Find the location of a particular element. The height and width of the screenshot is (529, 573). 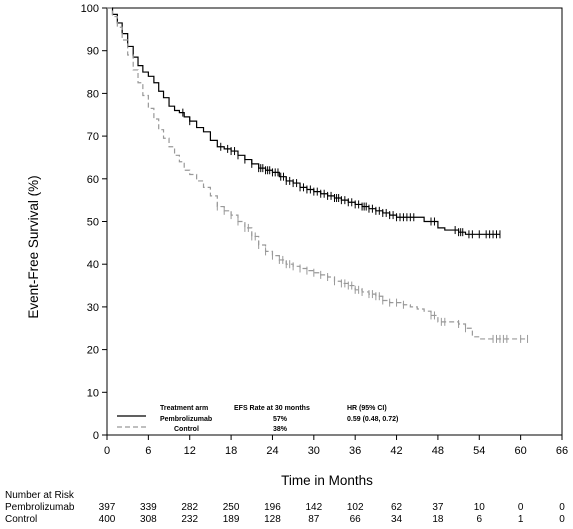

y-tick-label: 10 is located at coordinates (93, 393).